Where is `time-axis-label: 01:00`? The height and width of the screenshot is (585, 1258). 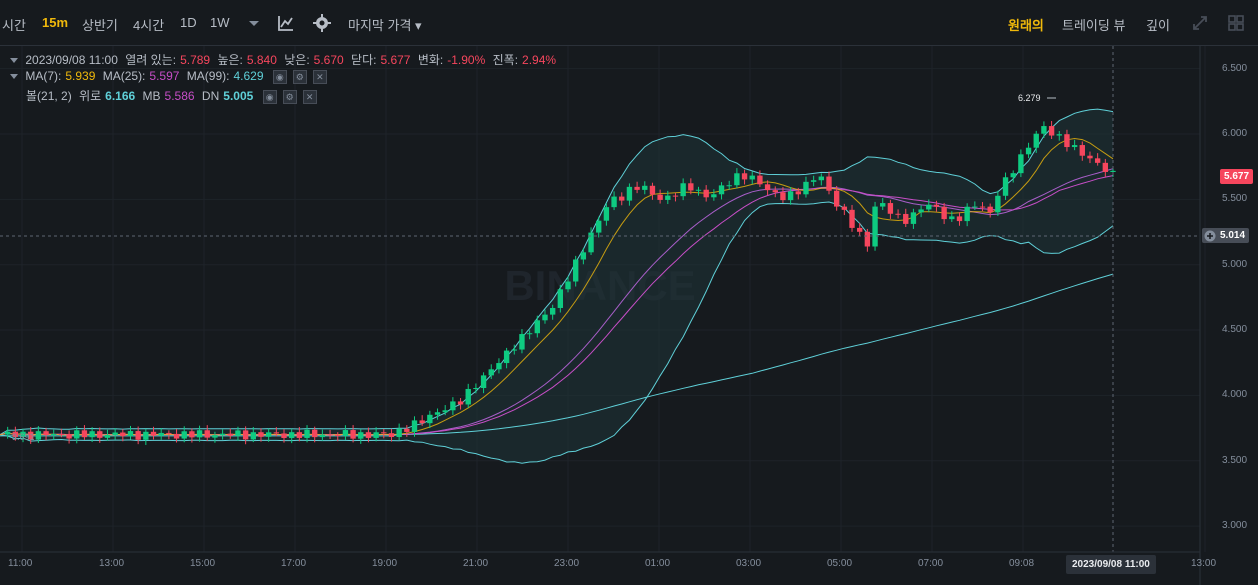
time-axis-label: 01:00 is located at coordinates (658, 563).